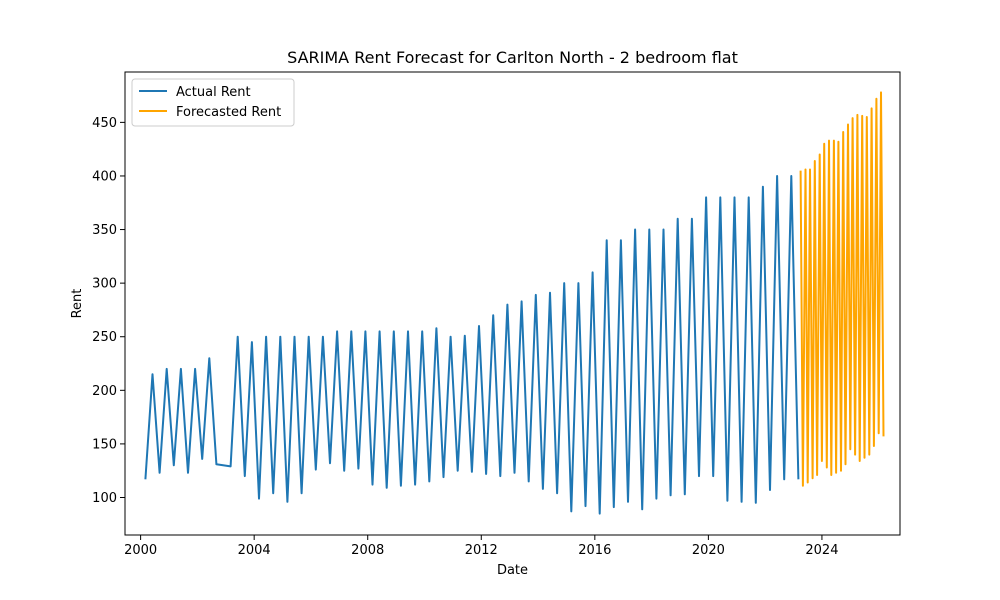 This screenshot has width=1000, height=600. Describe the element at coordinates (104, 284) in the screenshot. I see `y-tick-label: 300` at that location.